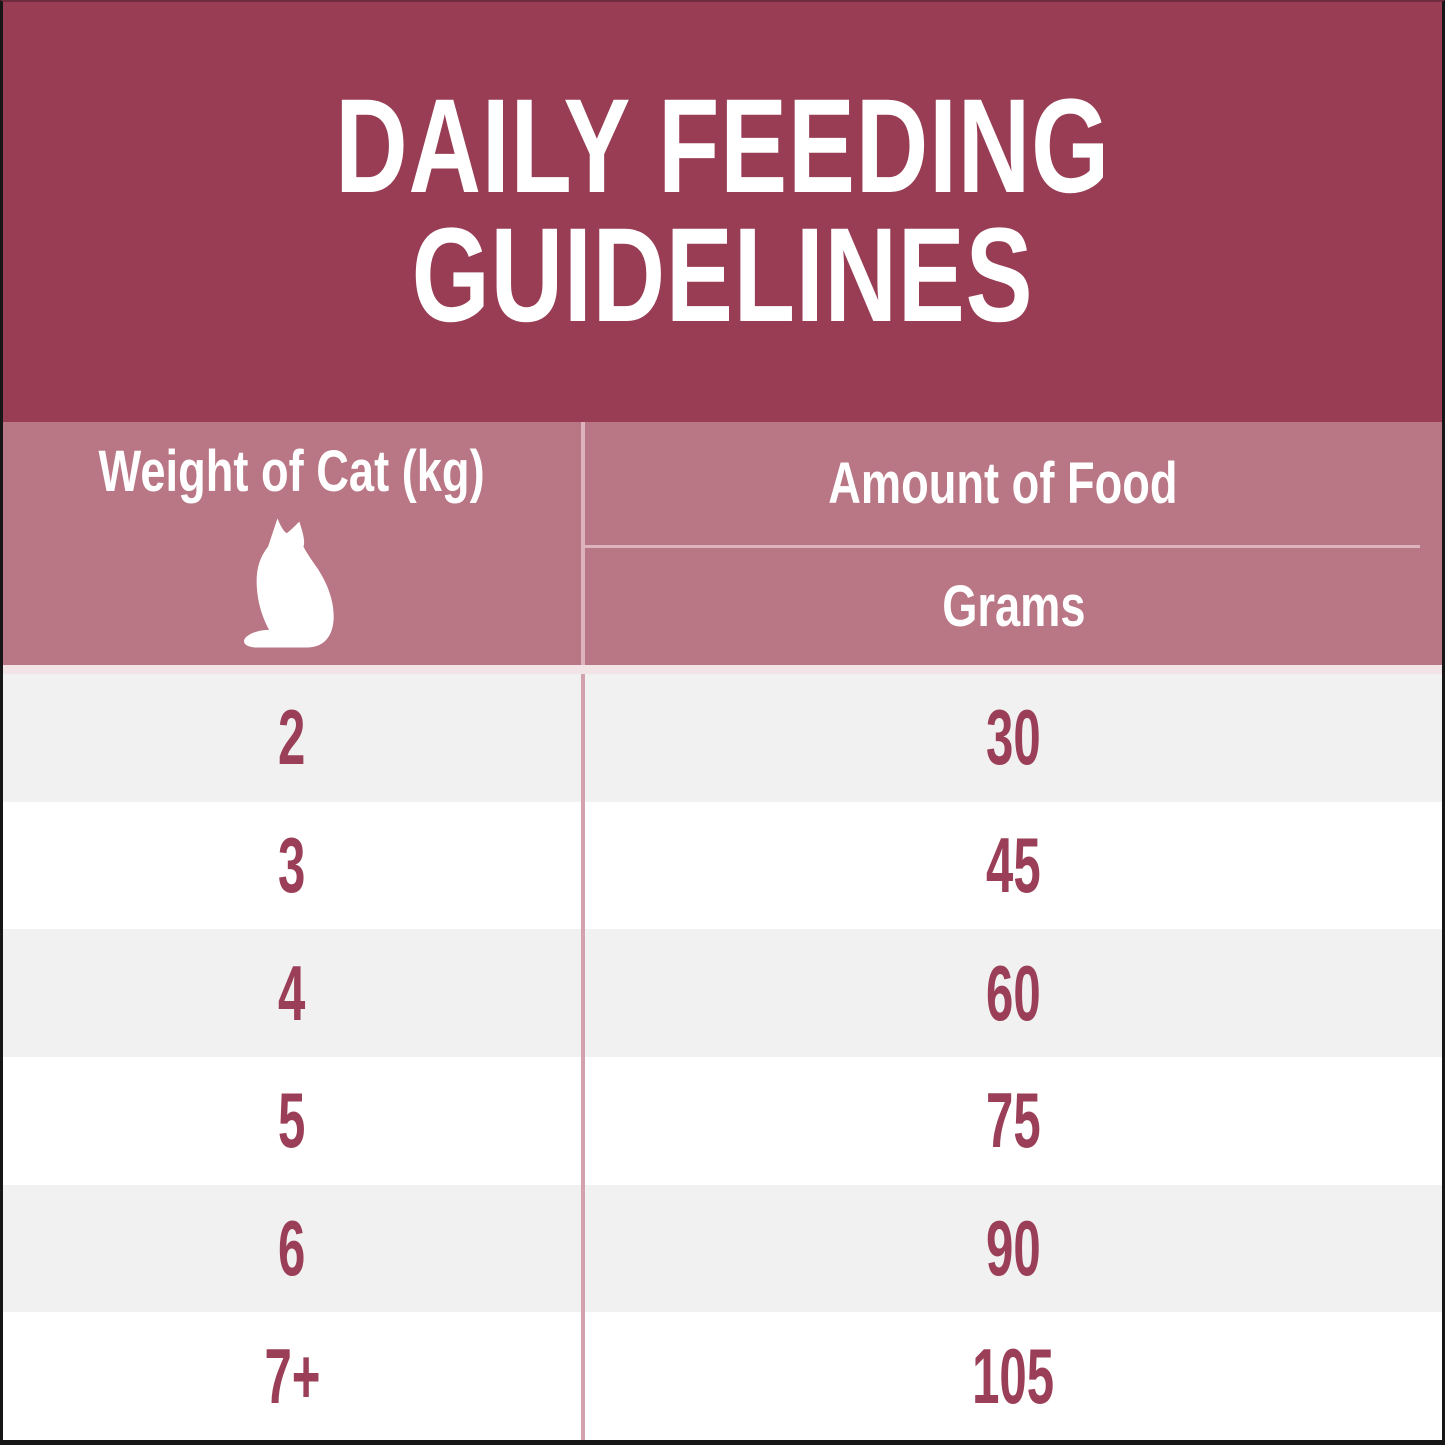 This screenshot has width=1445, height=1445. I want to click on grams-value: 105, so click(1013, 1375).